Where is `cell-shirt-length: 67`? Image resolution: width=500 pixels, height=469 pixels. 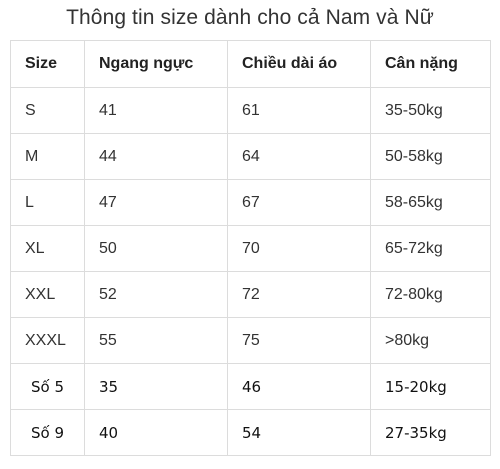
cell-shirt-length: 67 is located at coordinates (299, 202).